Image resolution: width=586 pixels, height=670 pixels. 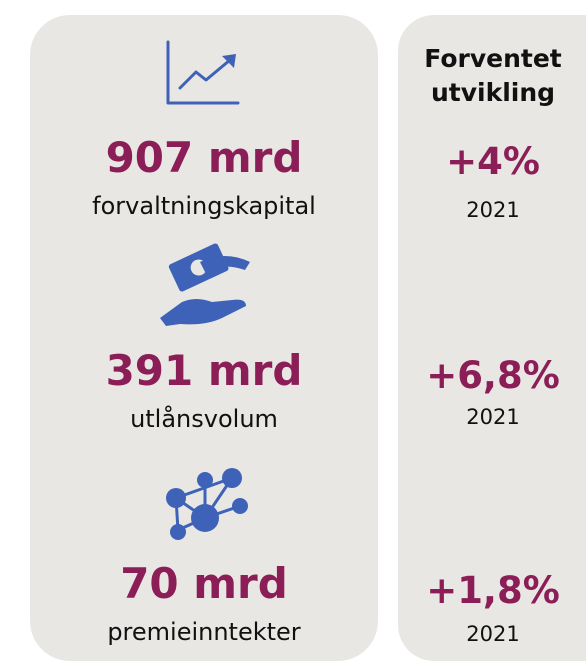 I want to click on growth-chart-icon, so click(x=203, y=72).